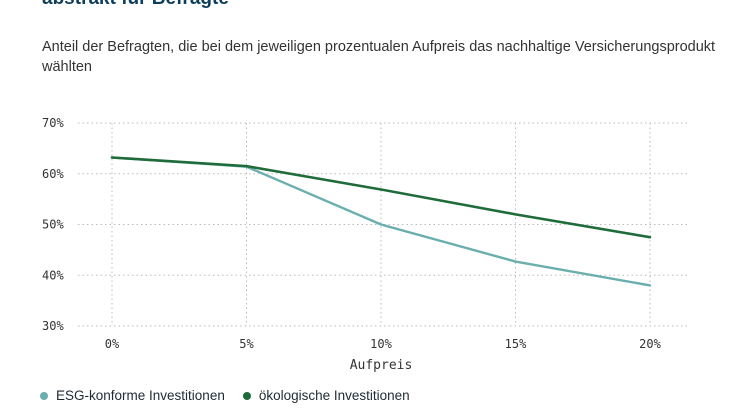  Describe the element at coordinates (516, 344) in the screenshot. I see `x-tick-label: 15%` at that location.